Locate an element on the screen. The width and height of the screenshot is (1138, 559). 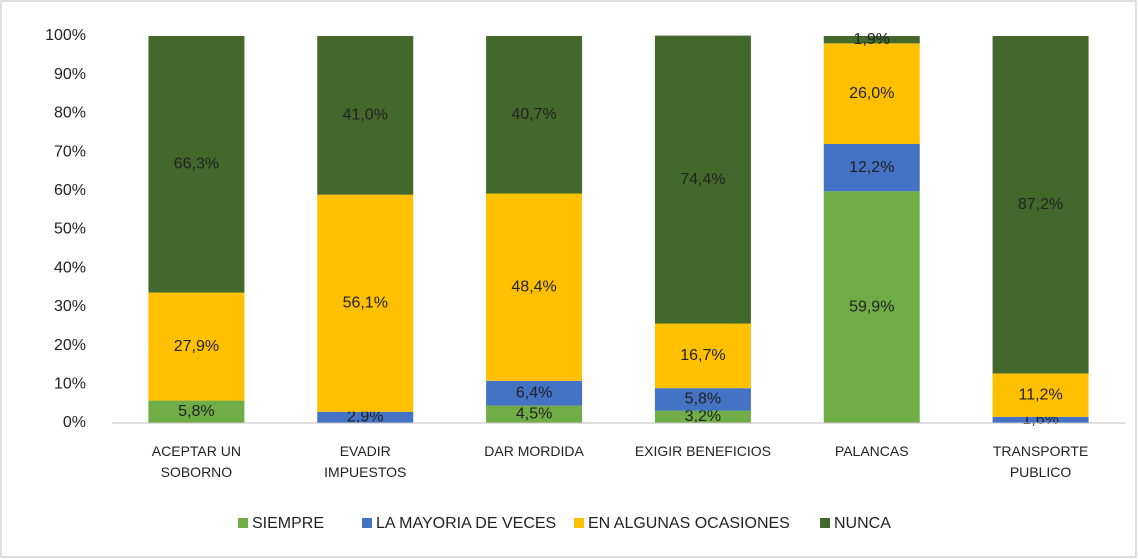
data-label: 40,7% is located at coordinates (533, 114).